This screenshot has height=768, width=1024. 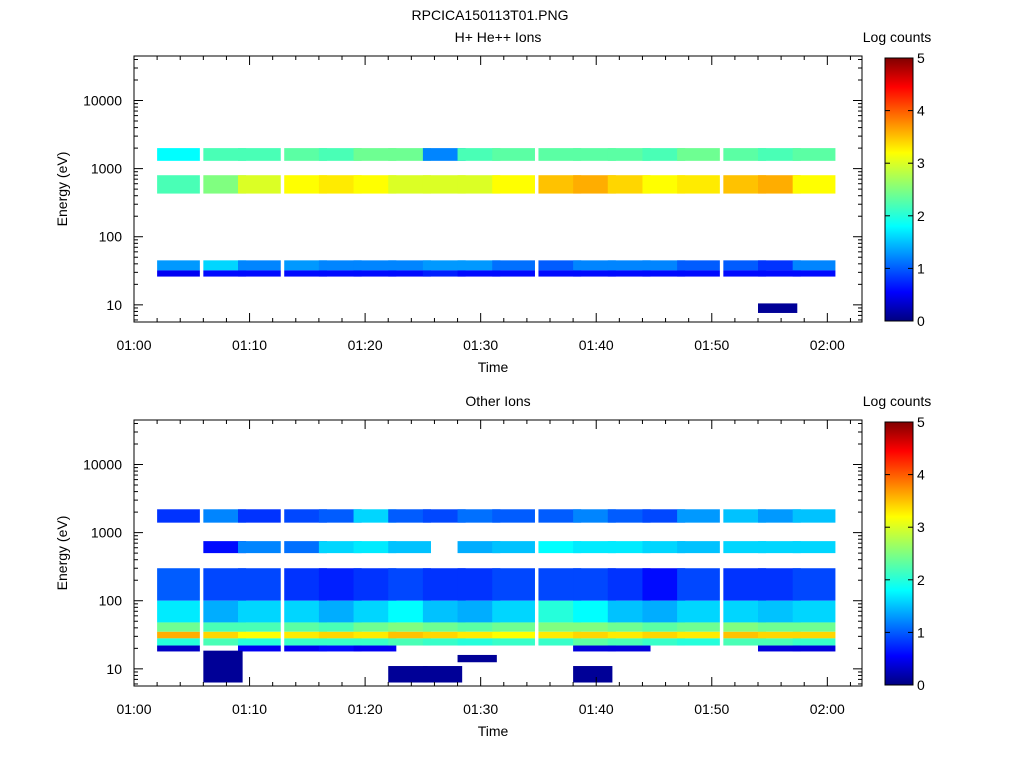 I want to click on colorbar: Log counts 0 1 2 3 4 5, so click(x=897, y=543).